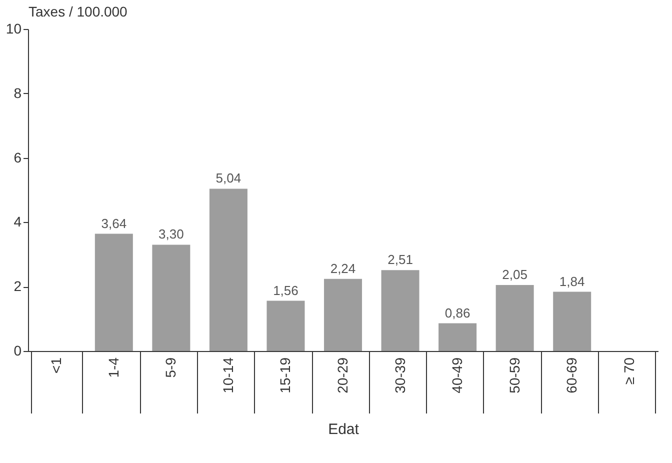 The width and height of the screenshot is (672, 463). Describe the element at coordinates (285, 375) in the screenshot. I see `x-tick-label: 15-19` at that location.